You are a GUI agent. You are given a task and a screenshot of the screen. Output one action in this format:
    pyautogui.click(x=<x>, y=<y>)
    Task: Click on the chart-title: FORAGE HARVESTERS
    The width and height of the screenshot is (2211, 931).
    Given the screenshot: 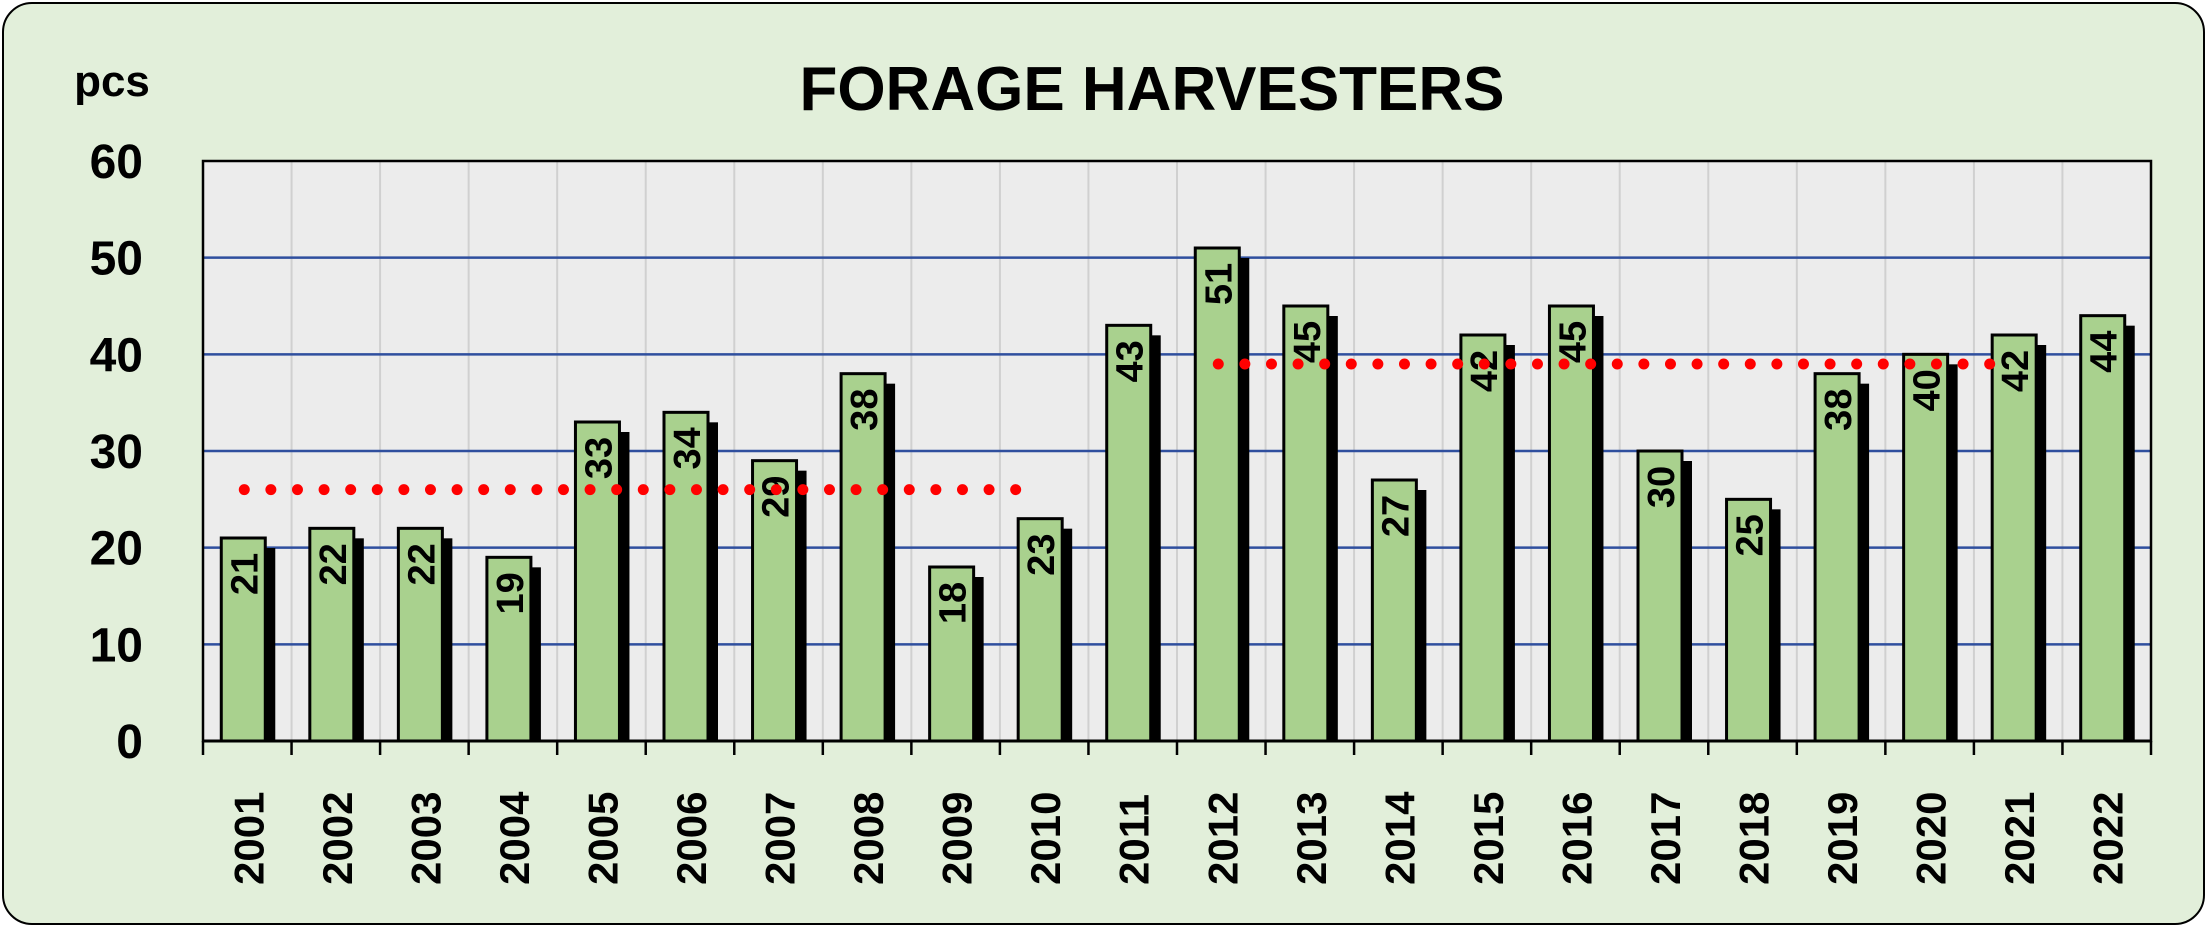 What is the action you would take?
    pyautogui.click(x=1151, y=89)
    